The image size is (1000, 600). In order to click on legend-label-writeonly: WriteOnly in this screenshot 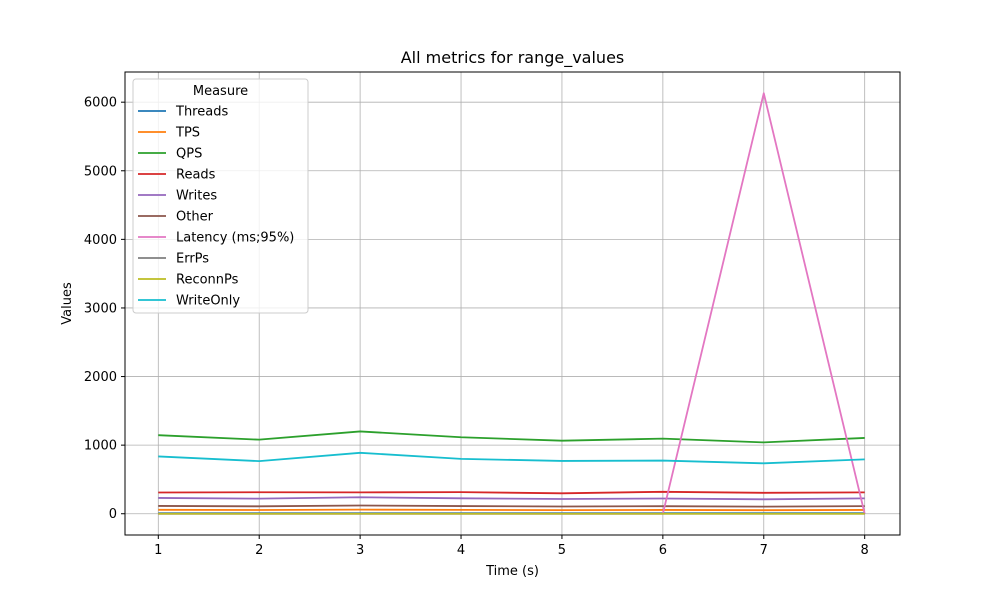, I will do `click(208, 301)`.